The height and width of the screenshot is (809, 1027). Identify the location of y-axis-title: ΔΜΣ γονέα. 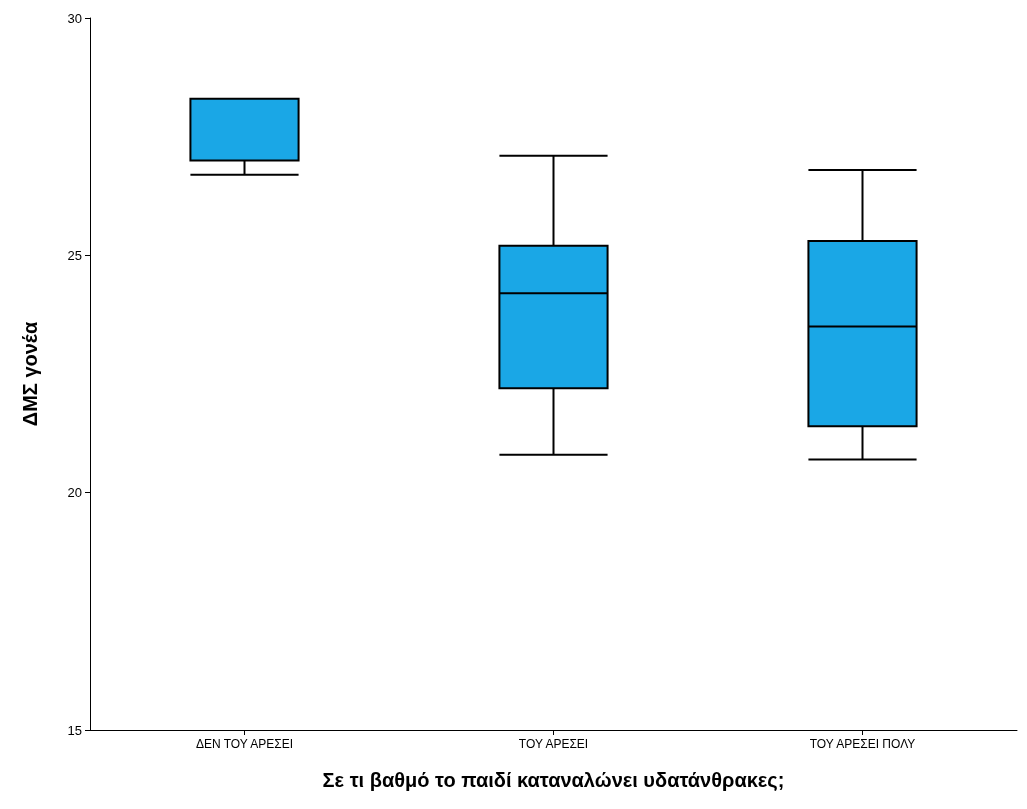
(30, 374).